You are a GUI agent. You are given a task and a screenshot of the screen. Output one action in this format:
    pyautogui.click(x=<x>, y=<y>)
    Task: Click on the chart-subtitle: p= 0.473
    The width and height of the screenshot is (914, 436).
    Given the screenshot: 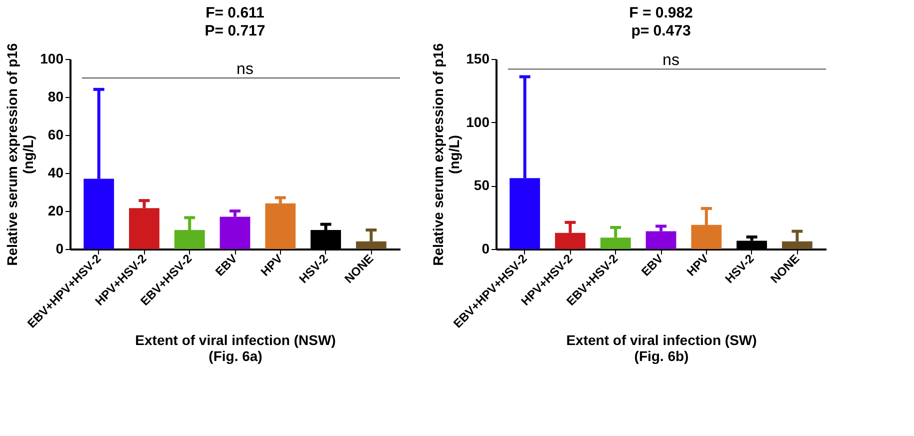 What is the action you would take?
    pyautogui.click(x=661, y=31)
    